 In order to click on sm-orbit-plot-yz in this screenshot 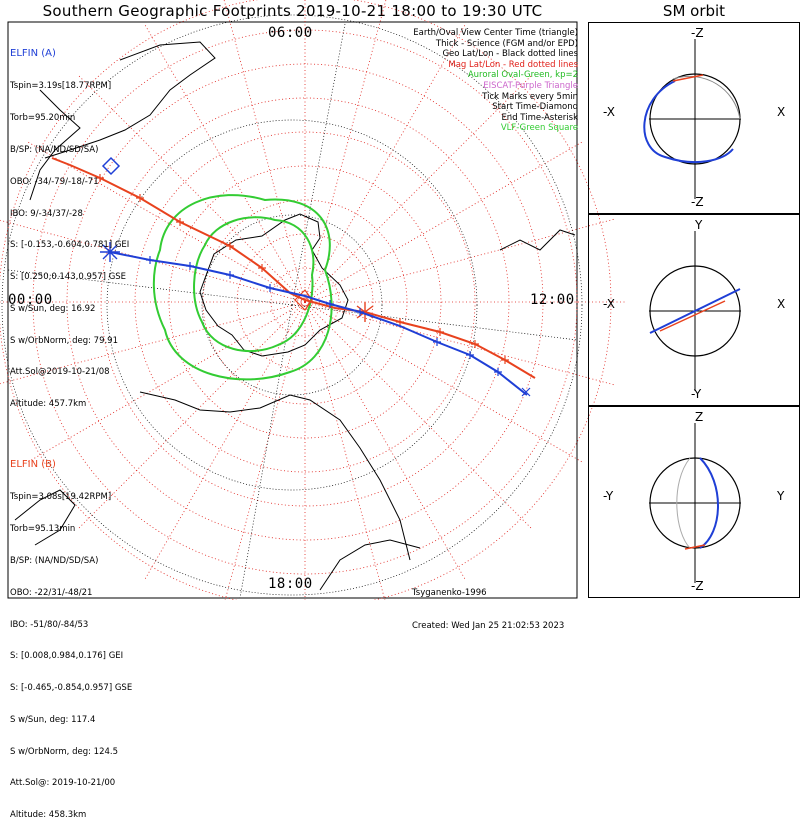, I will do `click(695, 503)`.